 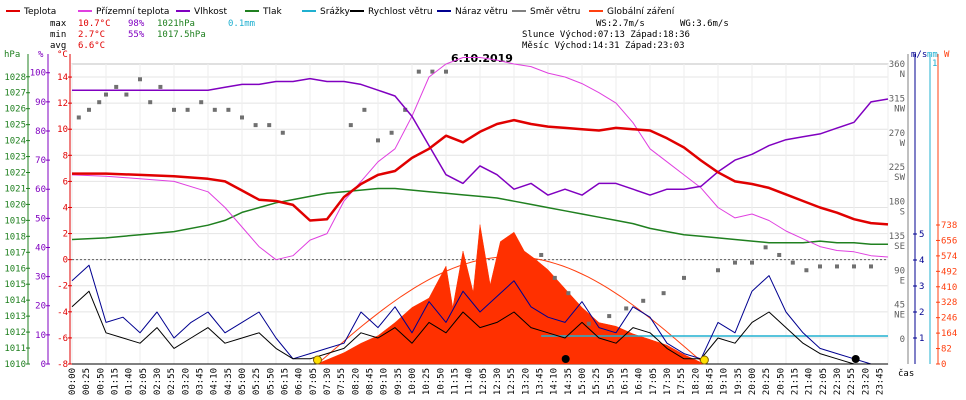 I want to click on legend-entry: Náraz větru, so click(x=481, y=12).